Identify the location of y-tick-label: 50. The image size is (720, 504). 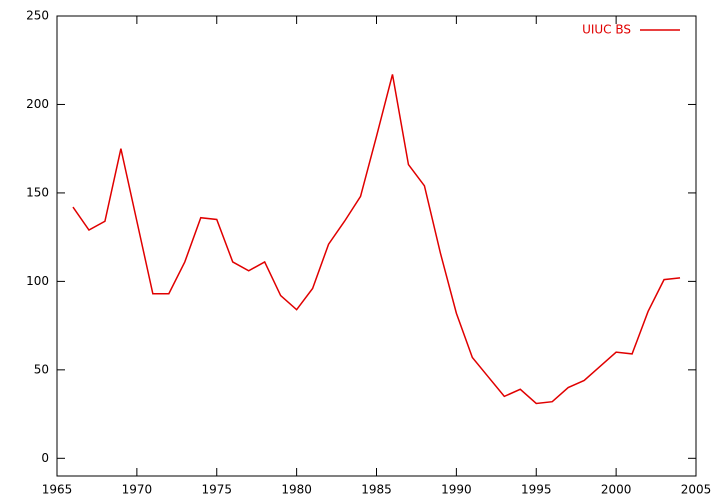
(41, 369).